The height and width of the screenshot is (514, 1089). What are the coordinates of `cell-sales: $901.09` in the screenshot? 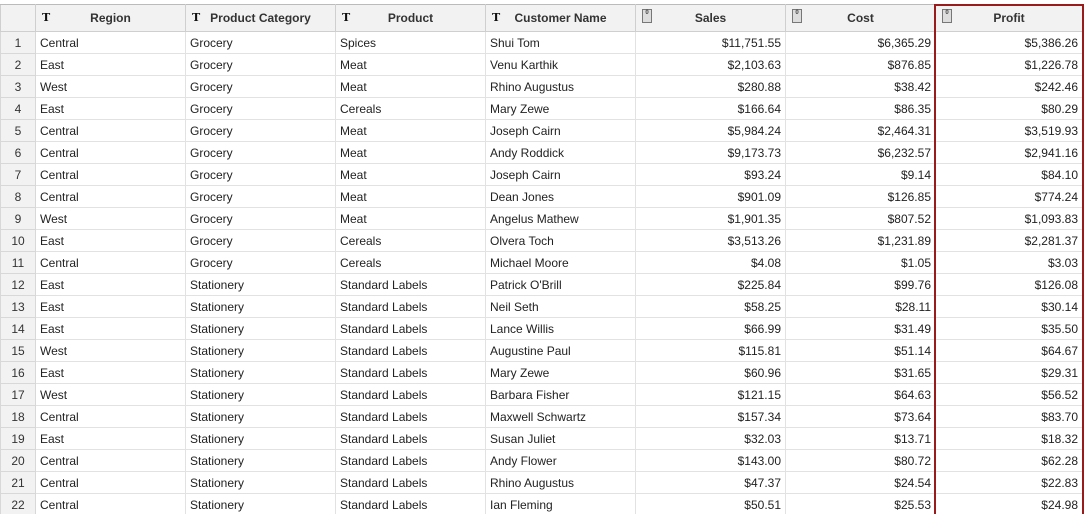 It's located at (710, 196).